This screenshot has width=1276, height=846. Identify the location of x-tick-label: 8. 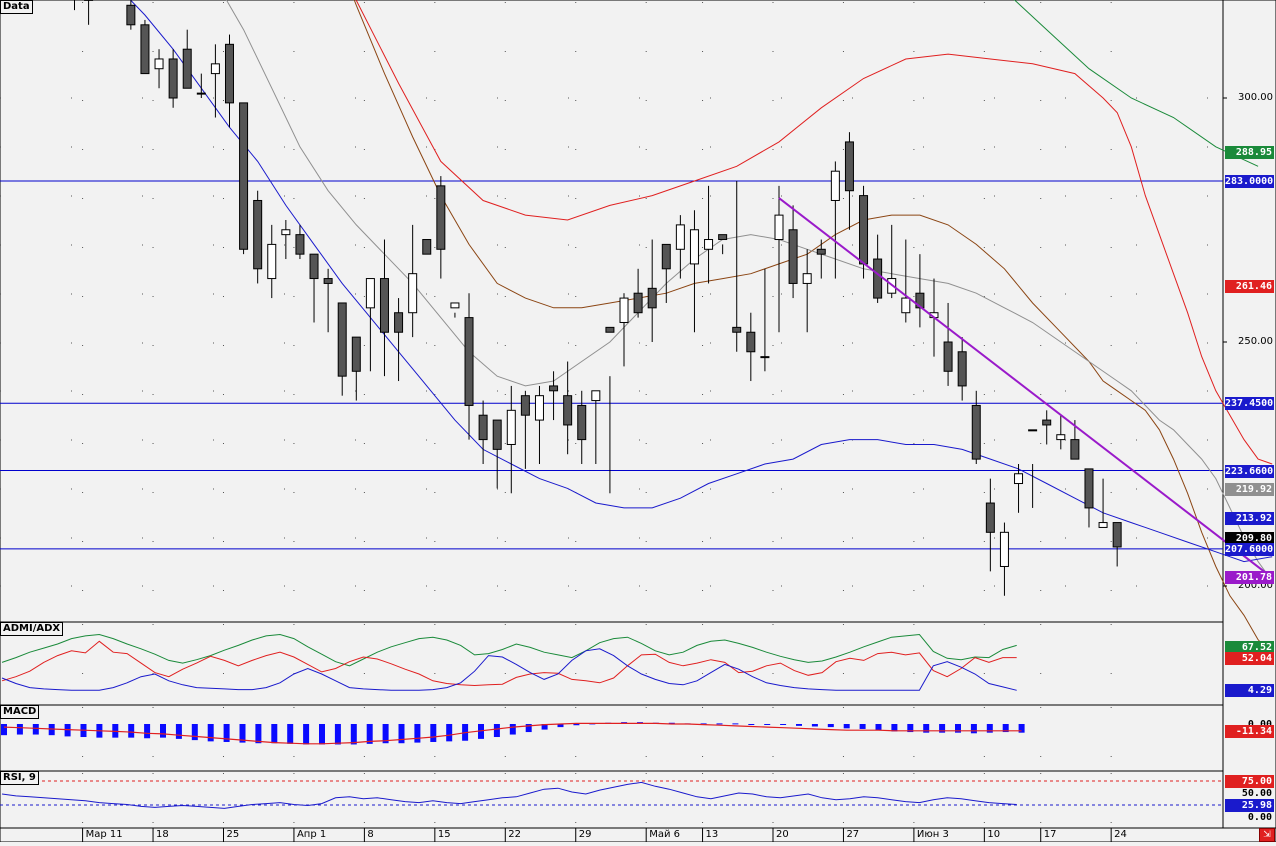
(370, 834).